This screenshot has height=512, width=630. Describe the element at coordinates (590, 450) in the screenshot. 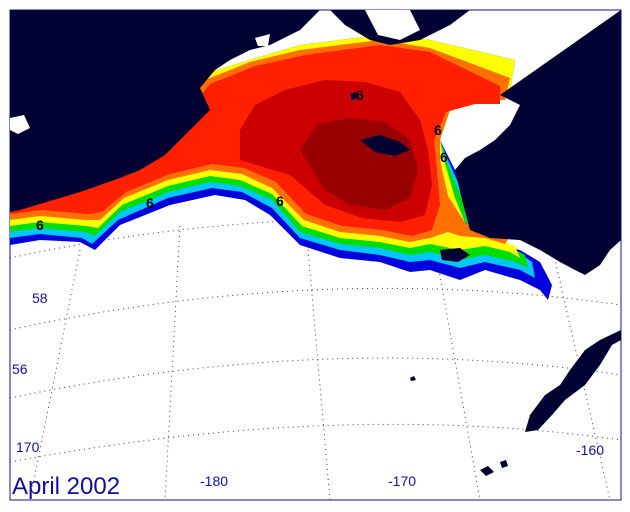

I see `lon-label-minus-160: -160` at that location.